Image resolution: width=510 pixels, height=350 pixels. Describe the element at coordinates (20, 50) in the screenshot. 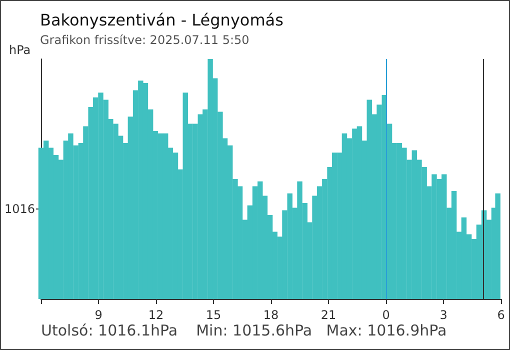

I see `y-axis-title: hPa` at that location.